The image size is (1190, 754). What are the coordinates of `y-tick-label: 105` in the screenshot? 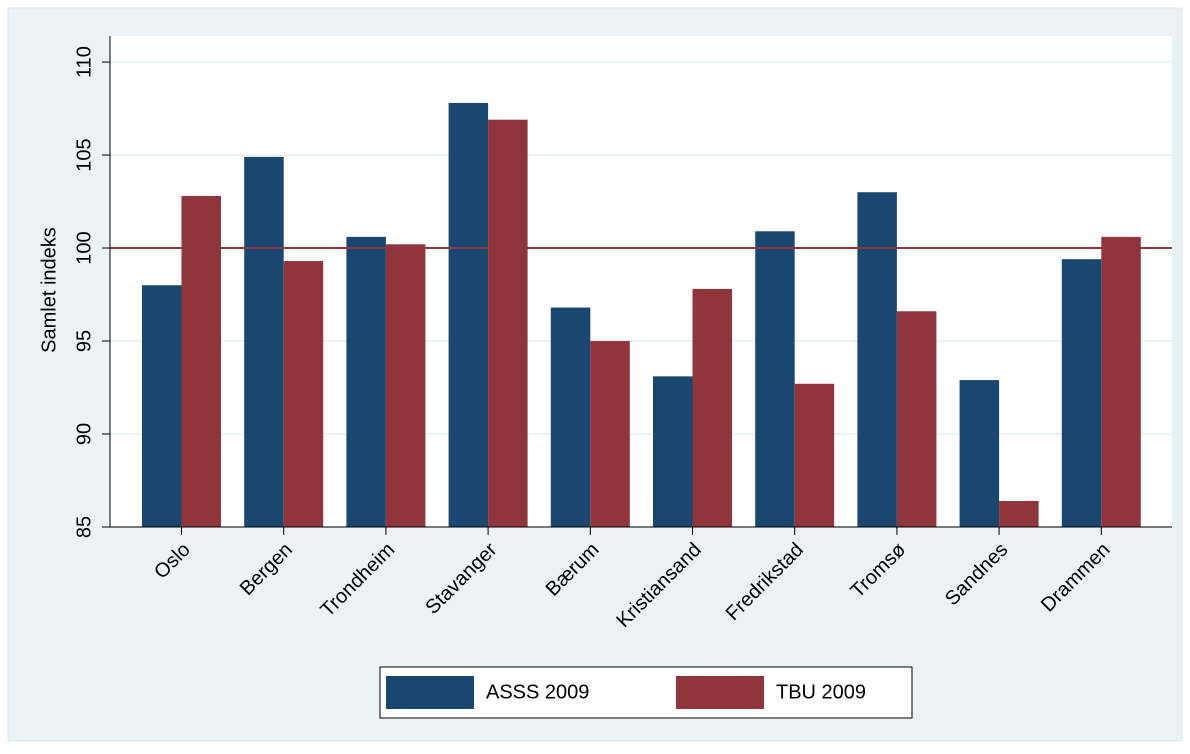 It's located at (84, 154).